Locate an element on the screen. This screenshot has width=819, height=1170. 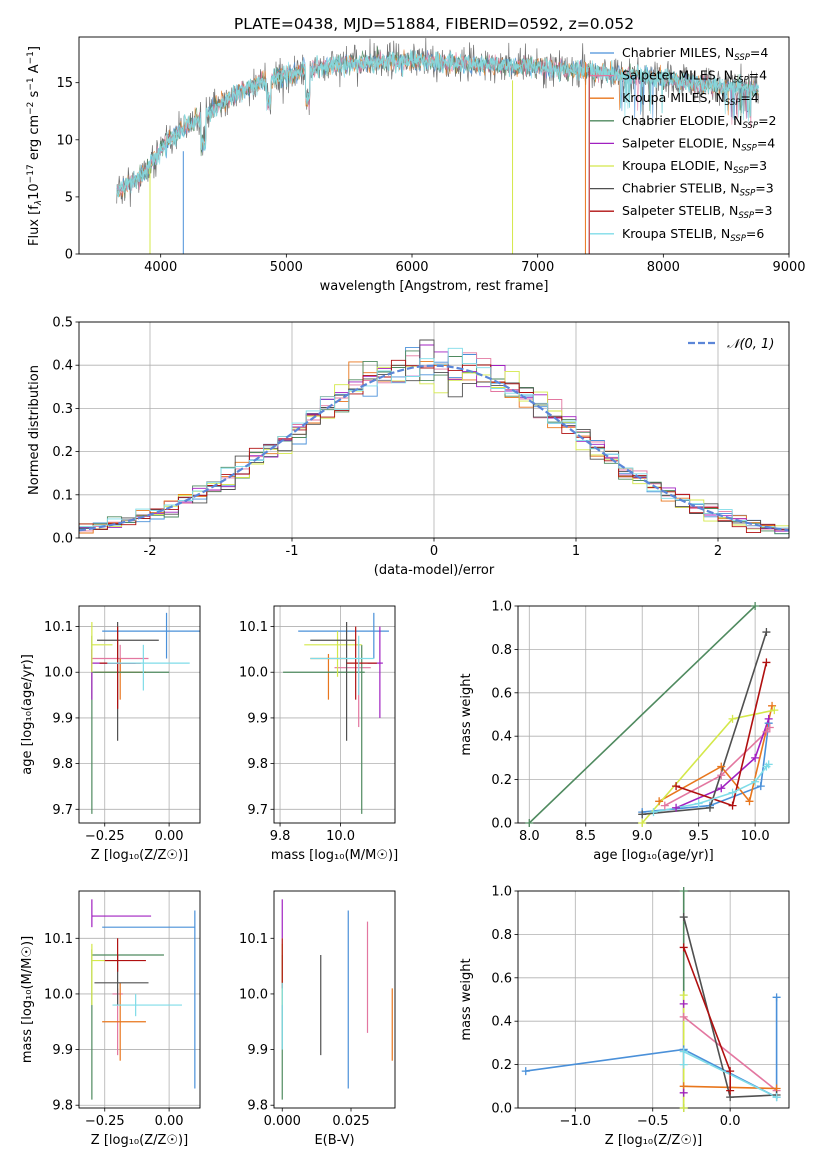
age_vs_mass-xlabel: mass [log₁₀(M/M☉)] is located at coordinates (334, 855).